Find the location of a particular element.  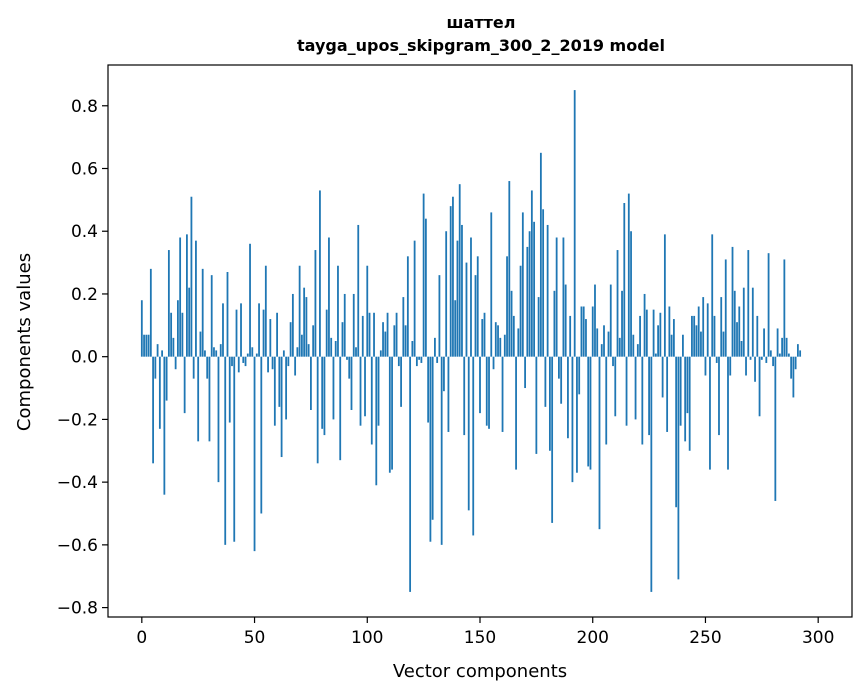

chart-subtitle: tayga_upos_skipgram_300_2_2019 model is located at coordinates (481, 45).